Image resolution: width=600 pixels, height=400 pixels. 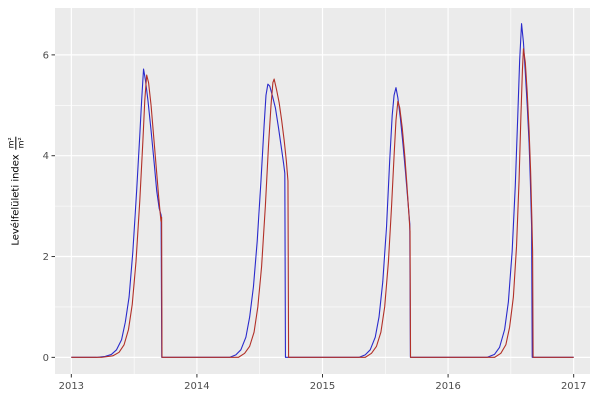 I want to click on y-axis-tick-label: 2, so click(x=46, y=257).